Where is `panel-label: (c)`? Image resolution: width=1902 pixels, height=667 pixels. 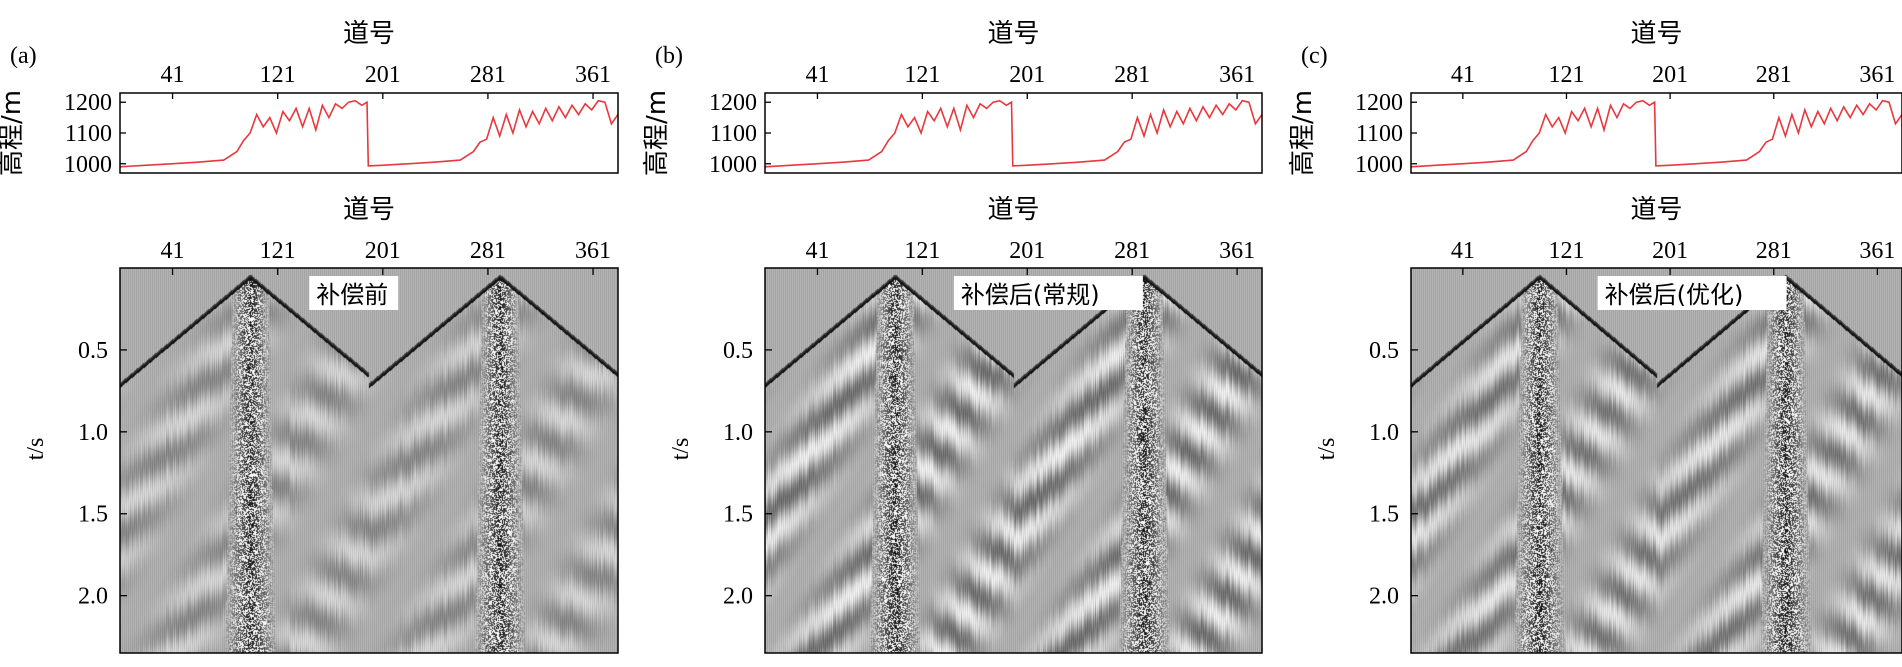 panel-label: (c) is located at coordinates (1314, 56).